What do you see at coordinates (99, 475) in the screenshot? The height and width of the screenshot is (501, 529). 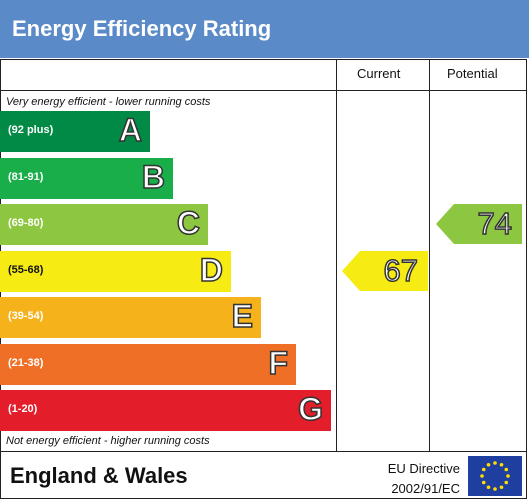 I see `region-label: England & Wales` at bounding box center [99, 475].